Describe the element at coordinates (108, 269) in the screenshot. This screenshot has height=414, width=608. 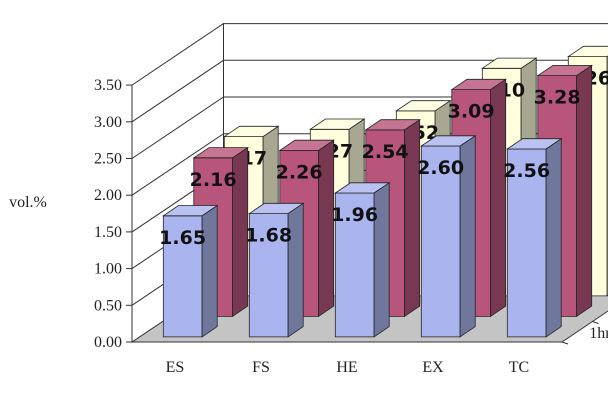
I see `y-tick-label: 1.00` at that location.